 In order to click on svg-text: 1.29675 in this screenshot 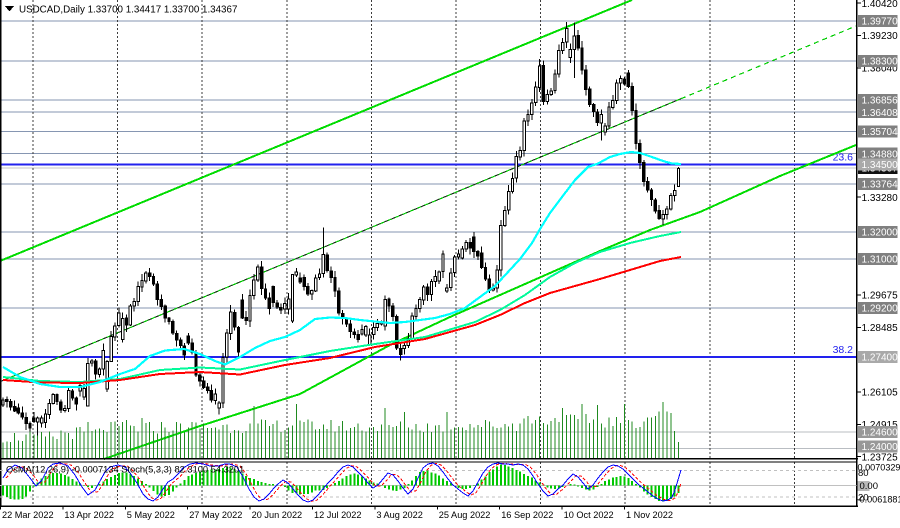, I will do `click(880, 296)`.